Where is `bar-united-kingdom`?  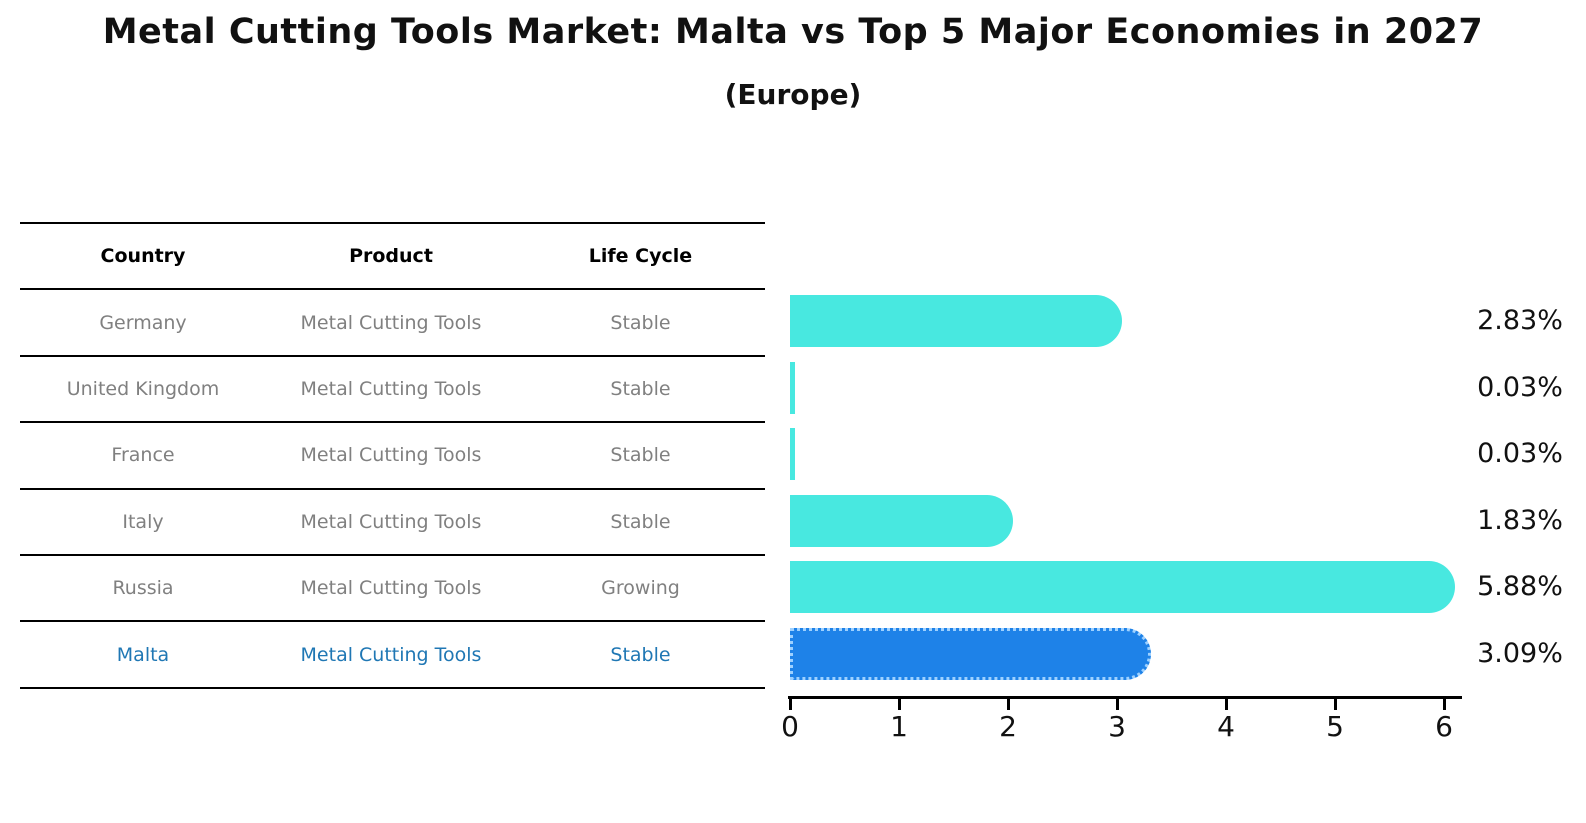
bar-united-kingdom is located at coordinates (792, 387).